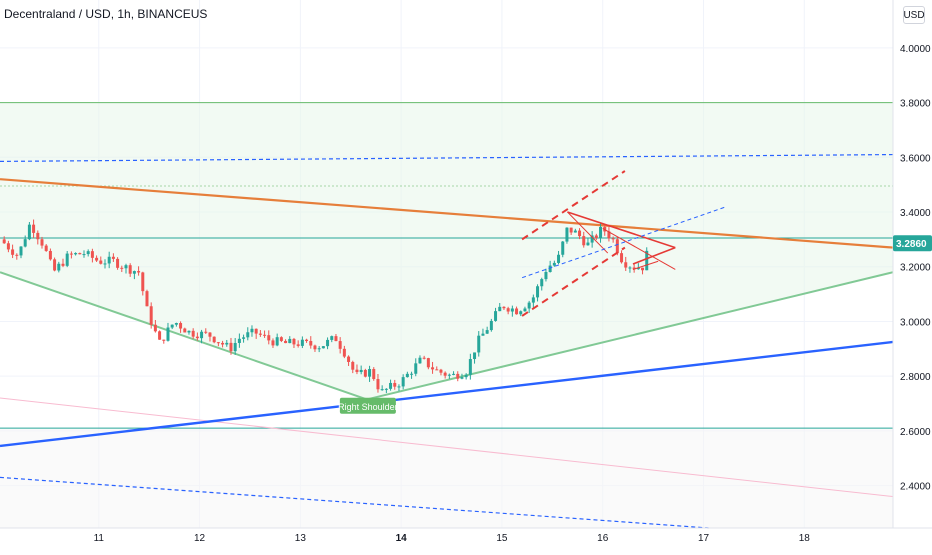  Describe the element at coordinates (915, 377) in the screenshot. I see `y-tick-label: 2.8000` at that location.